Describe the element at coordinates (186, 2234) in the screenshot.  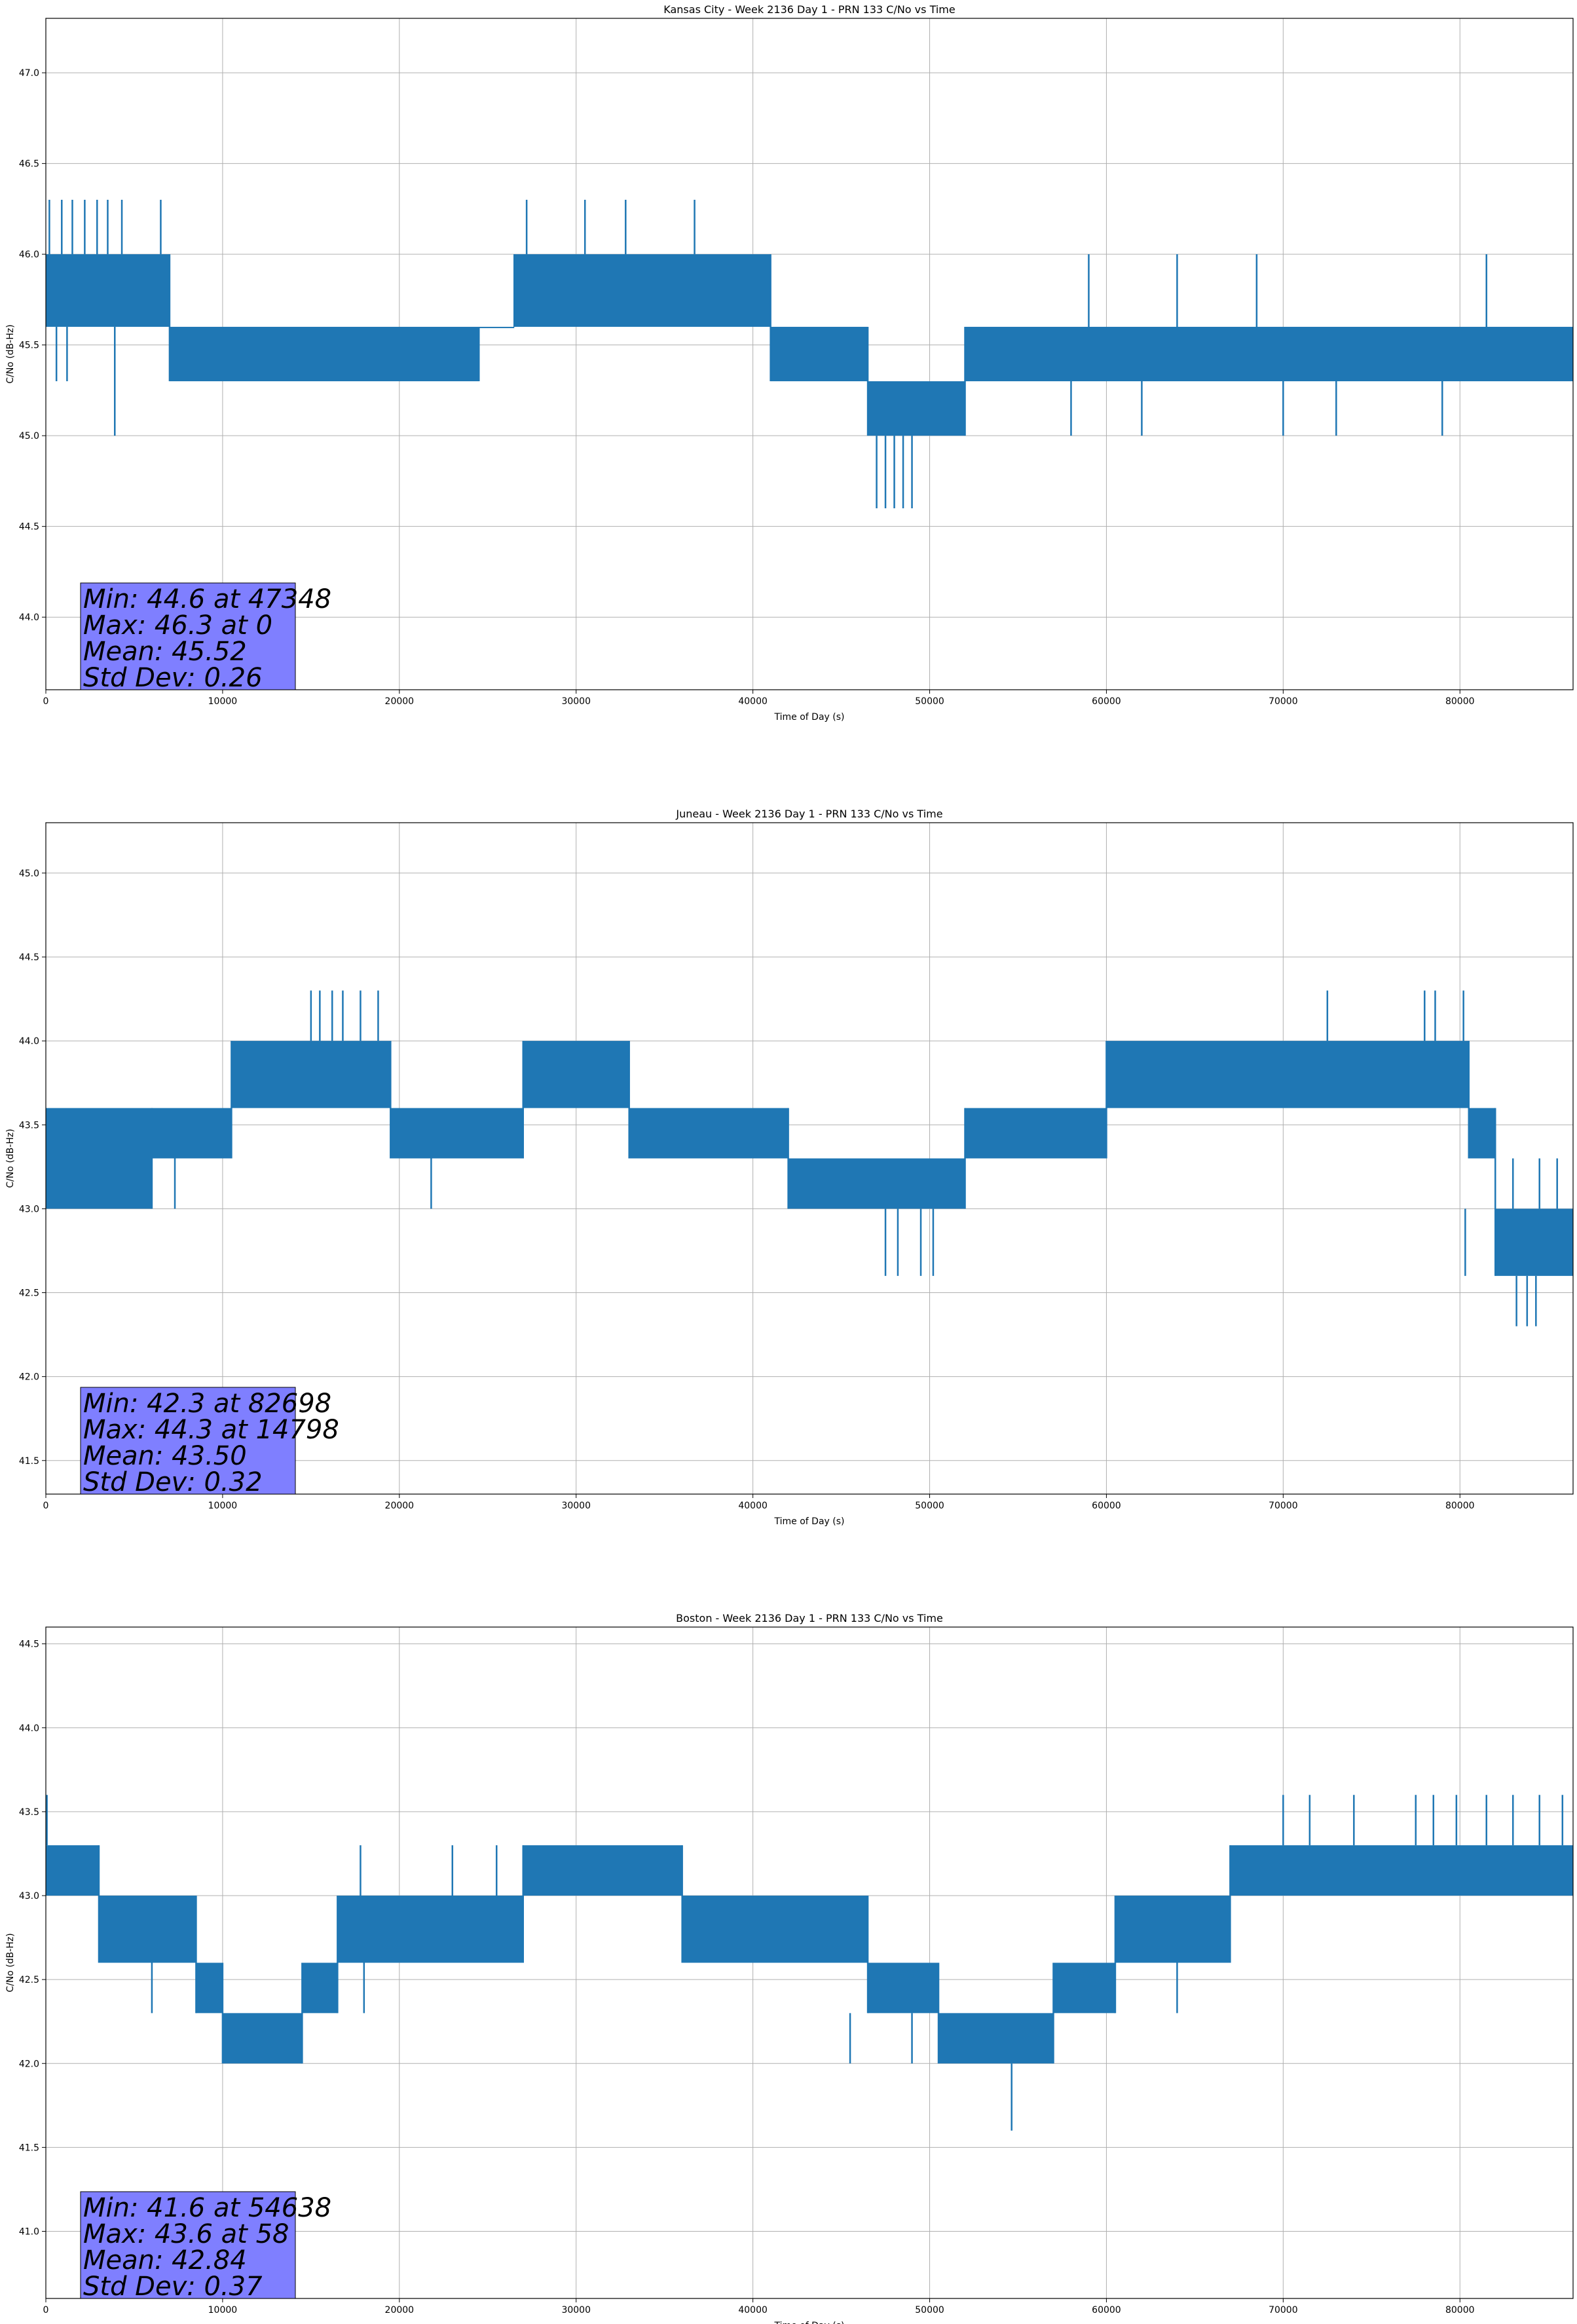
I see `stats-line: Max: 43.6 at 58` at that location.